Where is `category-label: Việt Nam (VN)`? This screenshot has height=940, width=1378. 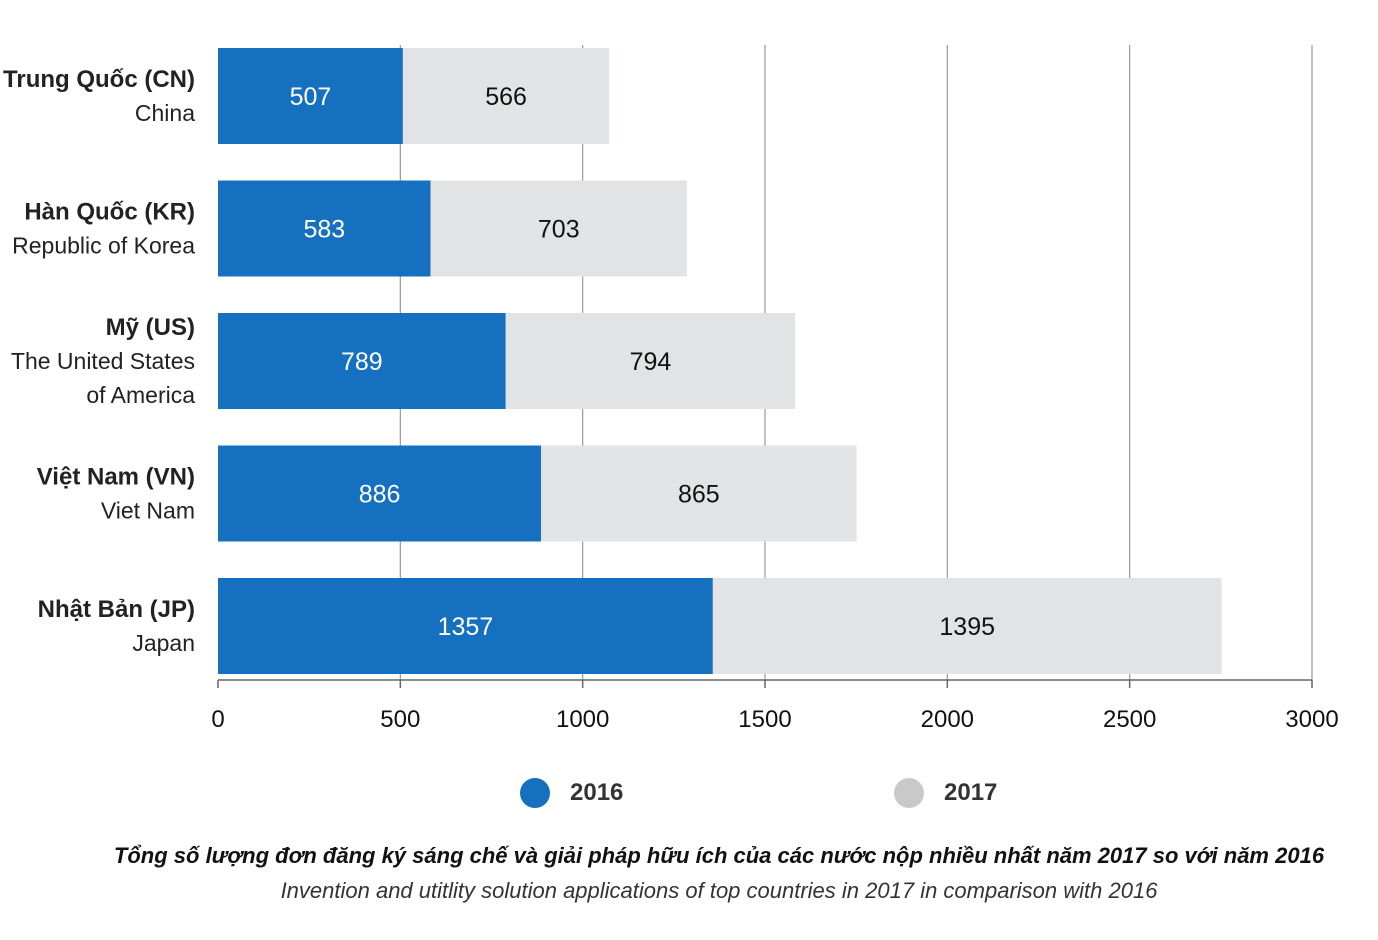
category-label: Việt Nam (VN) is located at coordinates (116, 477).